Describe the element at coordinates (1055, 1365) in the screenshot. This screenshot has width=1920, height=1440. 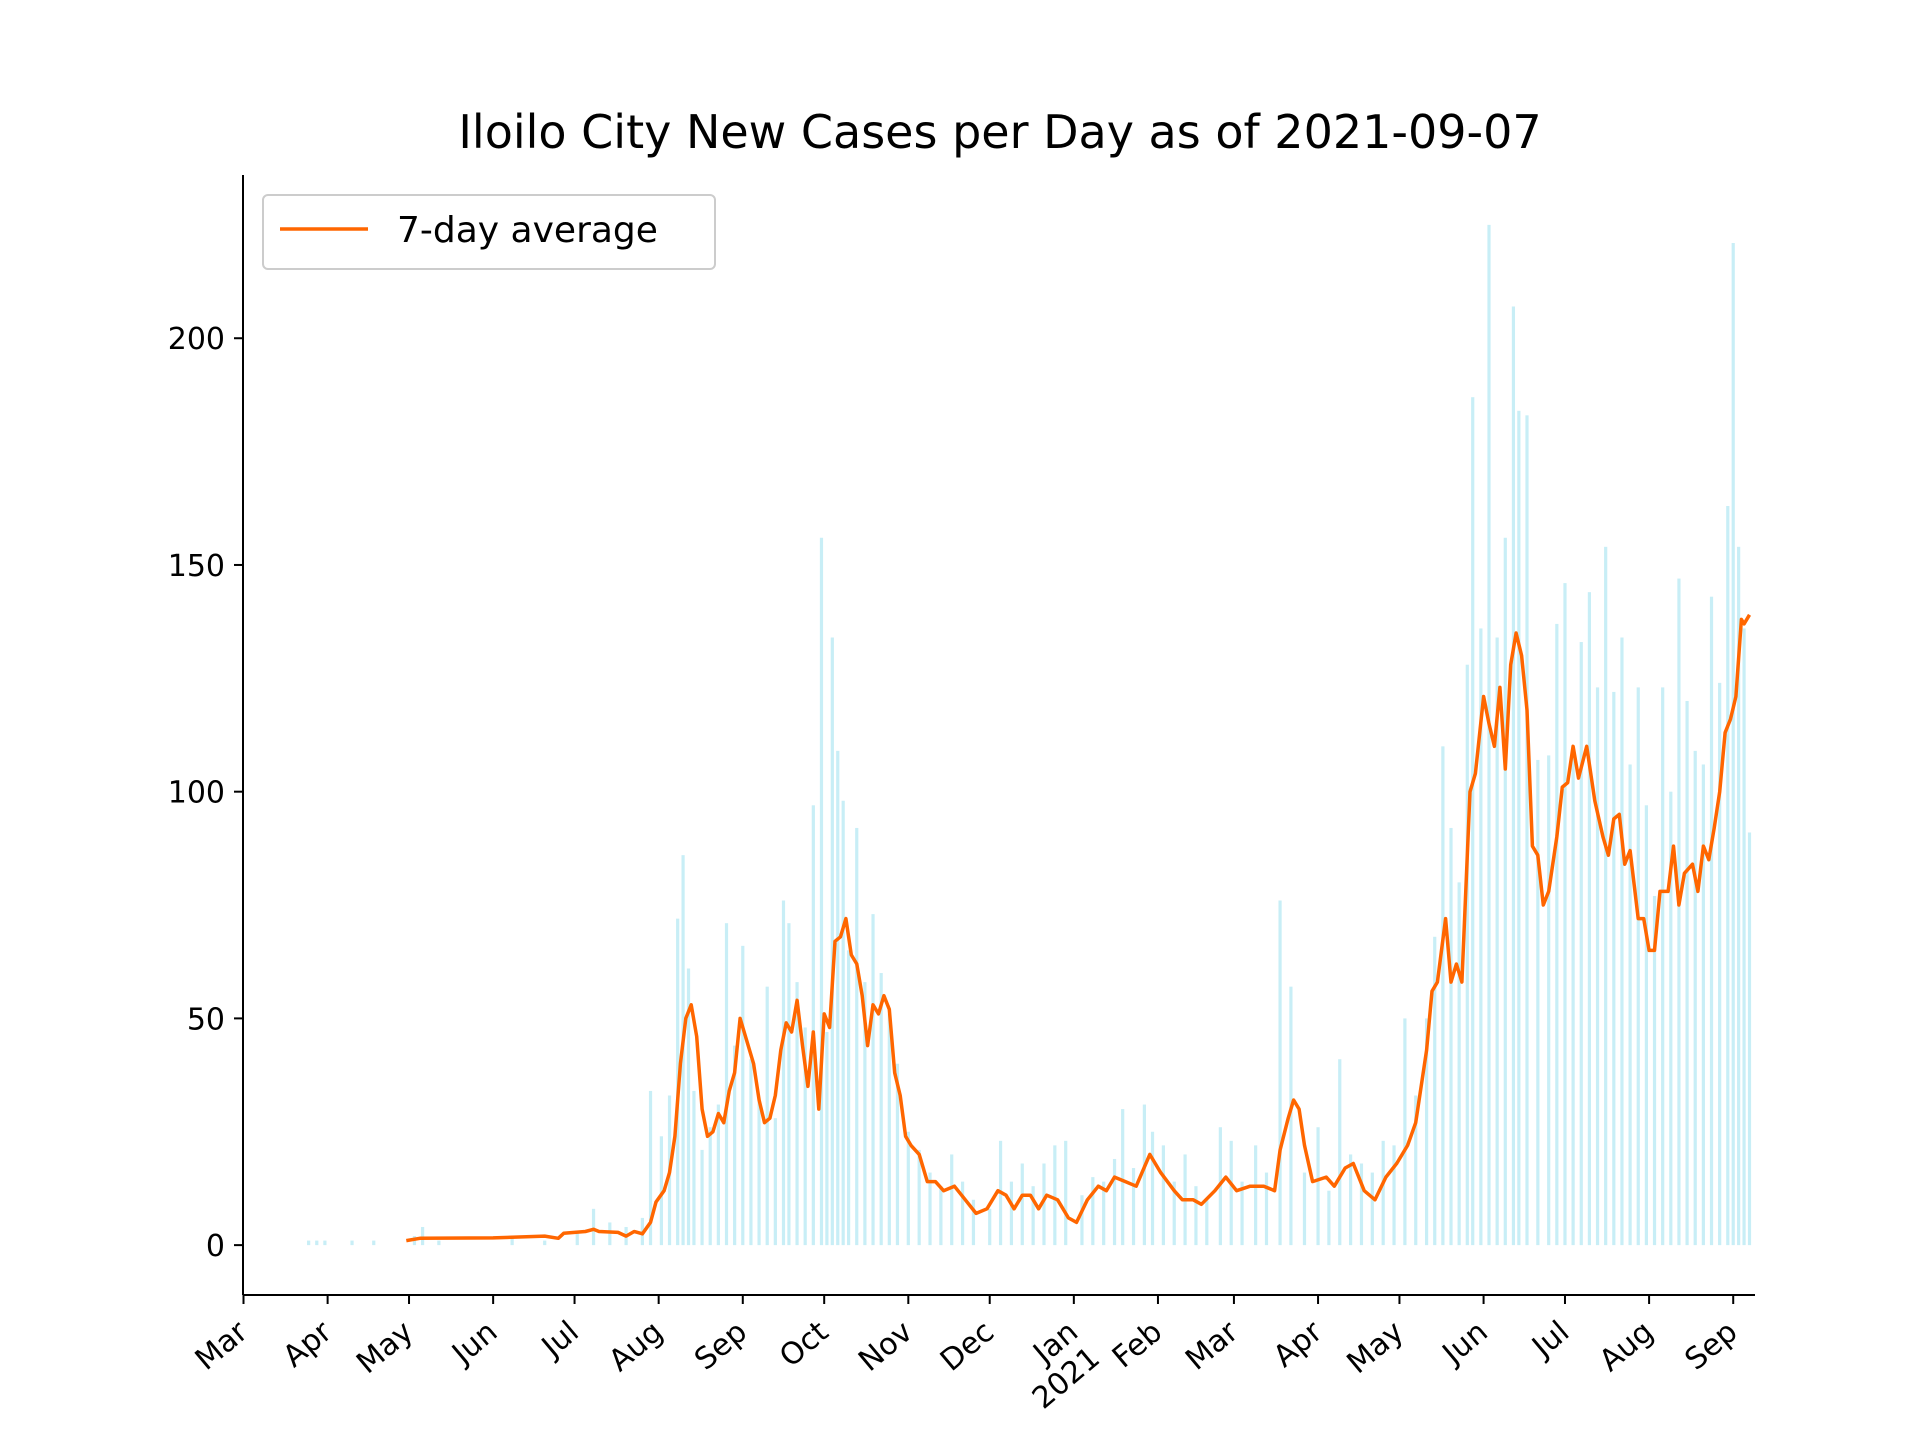
I see `x-tick-label: Jan2021` at that location.